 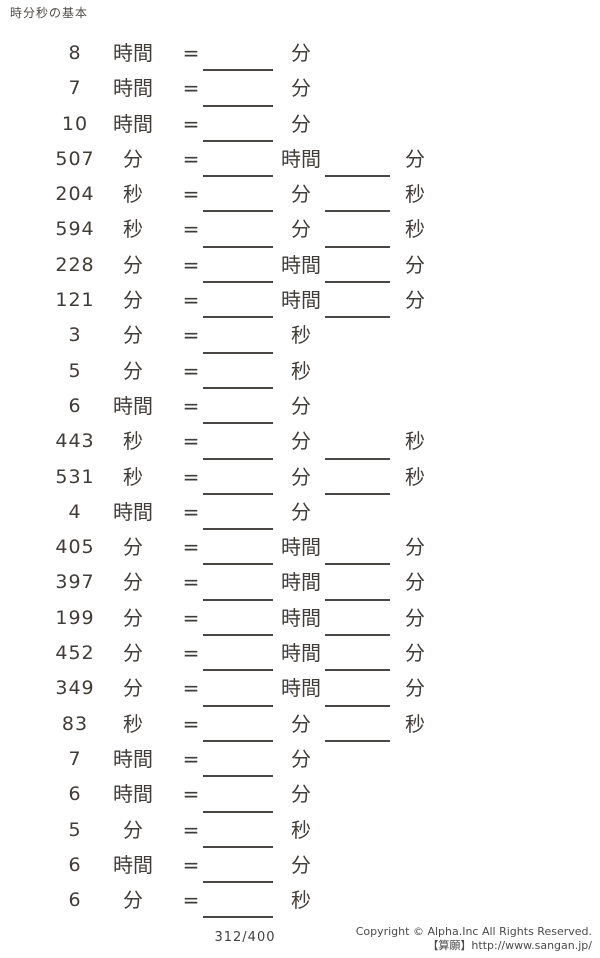 What do you see at coordinates (75, 653) in the screenshot?
I see `problem-value: 452` at bounding box center [75, 653].